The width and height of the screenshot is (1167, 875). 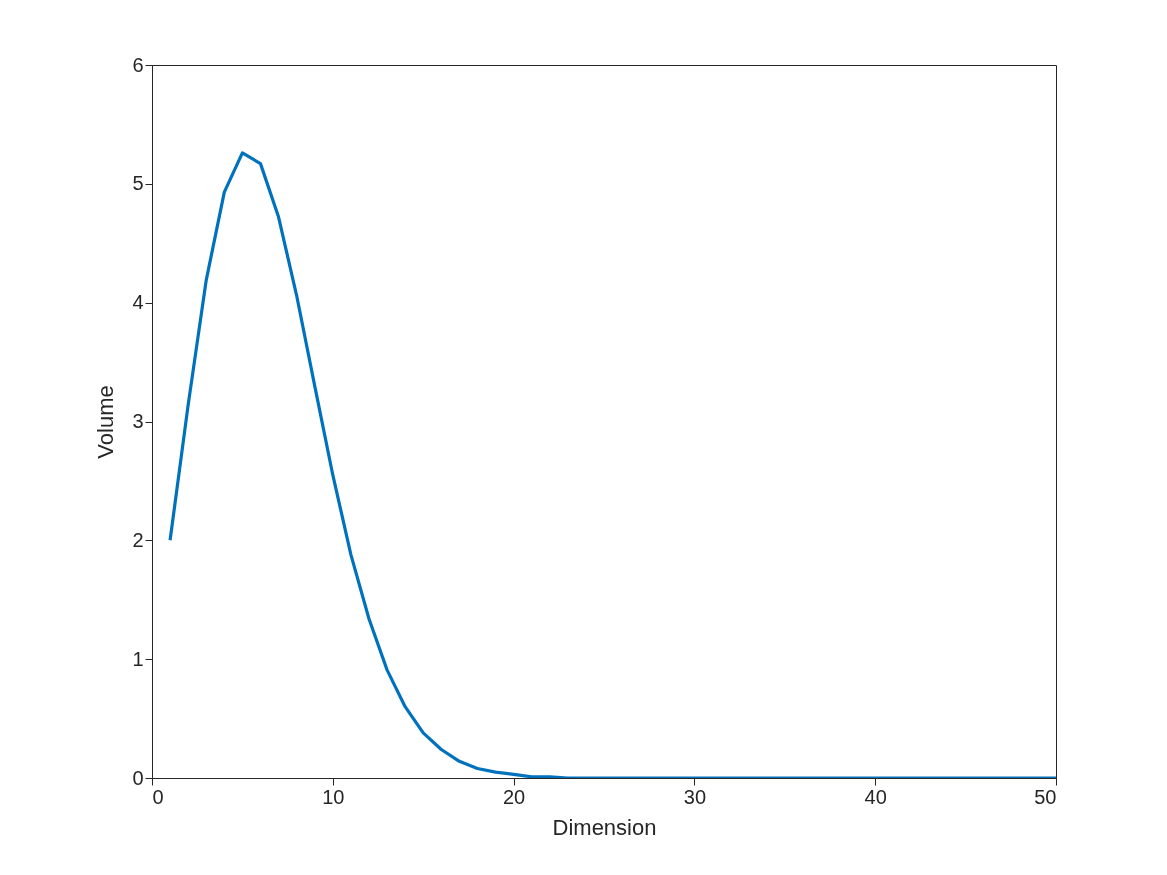 What do you see at coordinates (138, 658) in the screenshot?
I see `y-tick-label: 1` at bounding box center [138, 658].